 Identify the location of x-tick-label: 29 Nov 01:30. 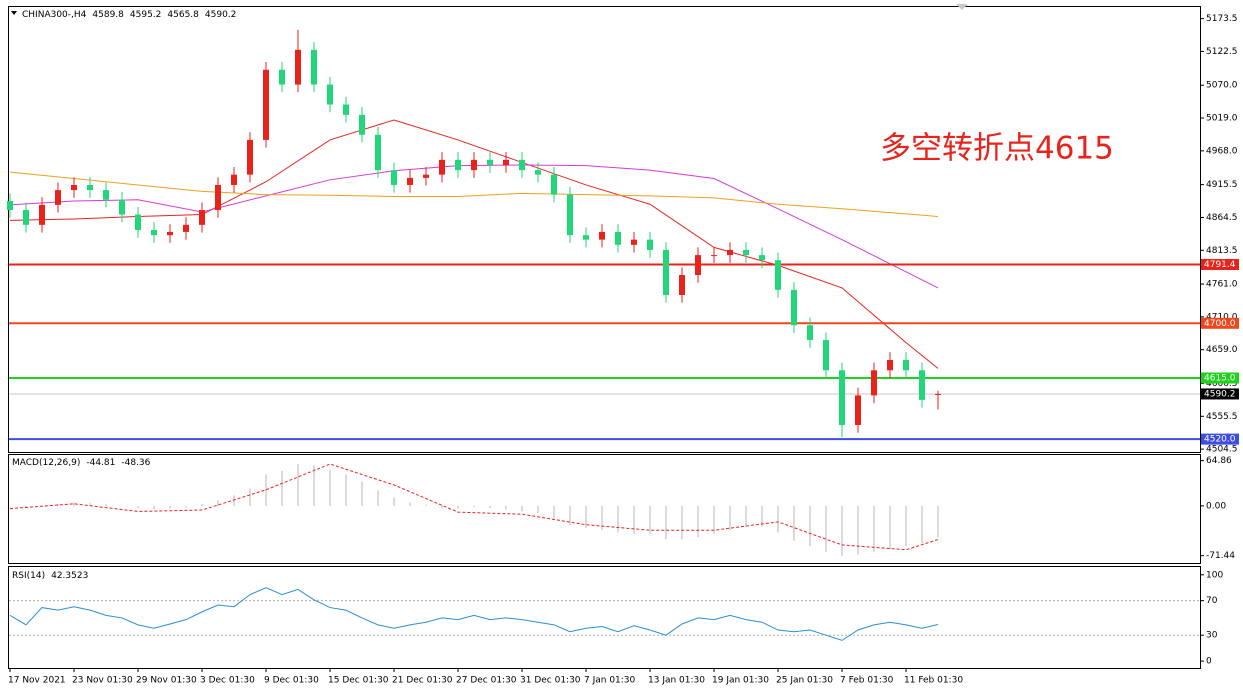
(166, 681).